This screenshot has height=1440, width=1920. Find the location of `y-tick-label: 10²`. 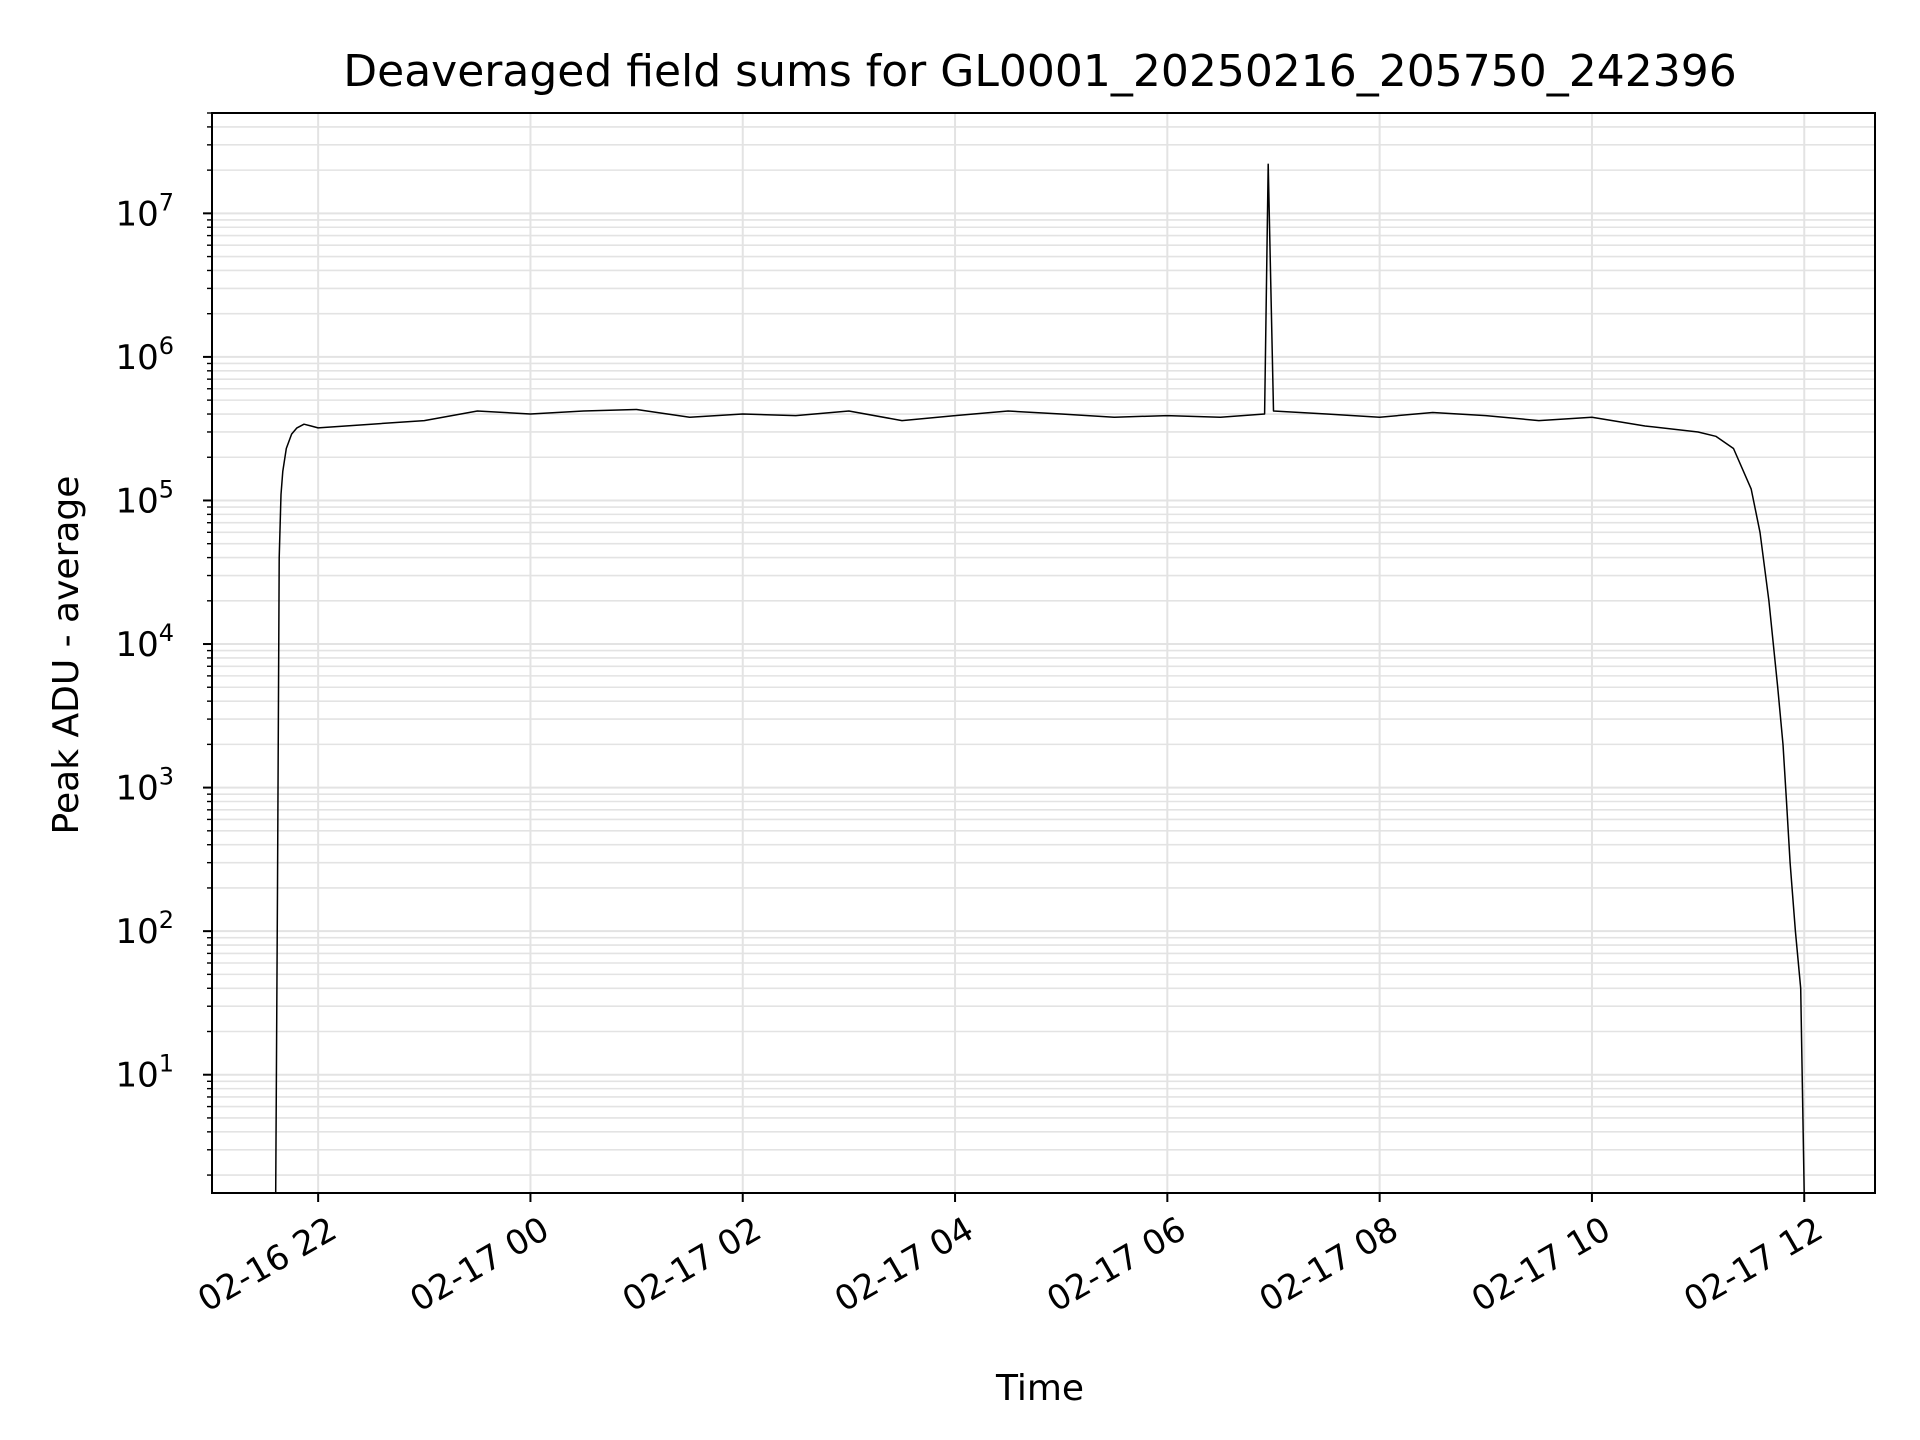

y-tick-label: 10² is located at coordinates (144, 929).